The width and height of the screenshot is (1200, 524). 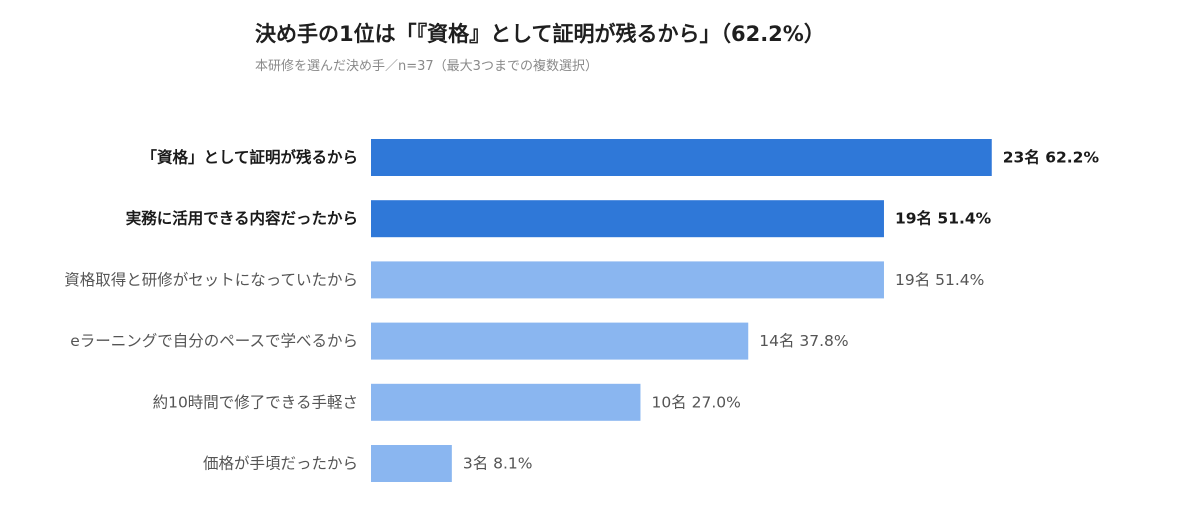 I want to click on category-label-0: 「資格」として証明が残るから, so click(x=249, y=157).